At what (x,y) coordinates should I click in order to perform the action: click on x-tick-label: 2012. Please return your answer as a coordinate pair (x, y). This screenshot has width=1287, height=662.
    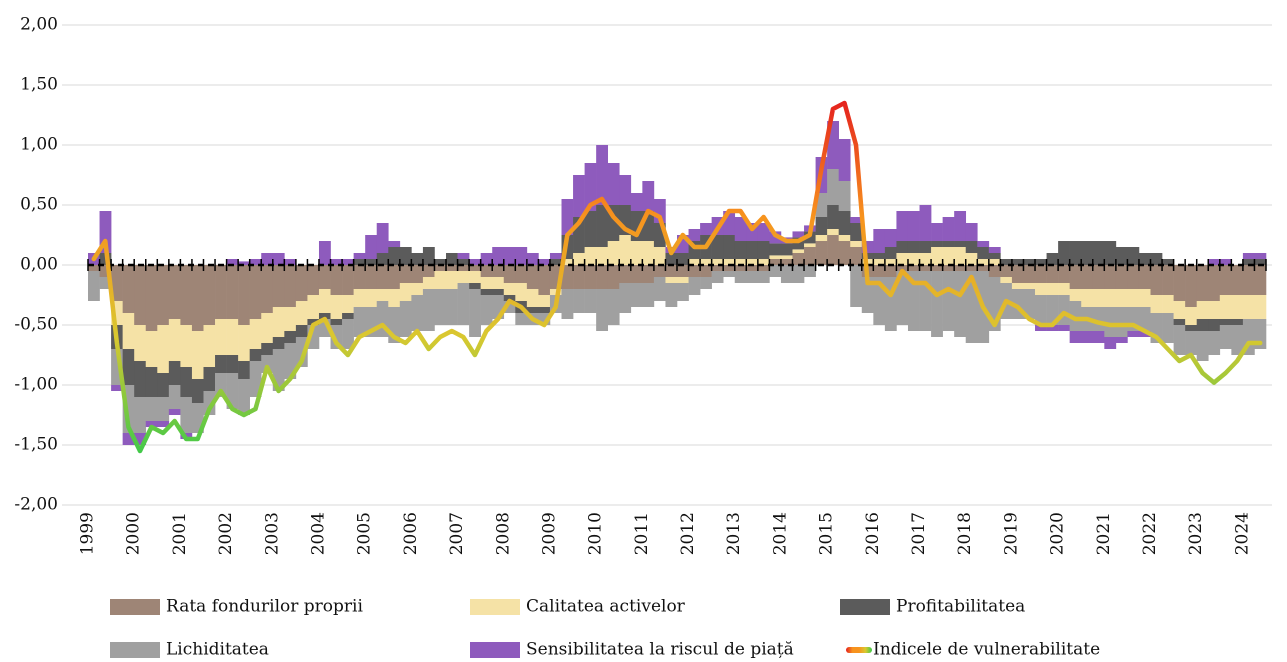
    Looking at the image, I should click on (688, 533).